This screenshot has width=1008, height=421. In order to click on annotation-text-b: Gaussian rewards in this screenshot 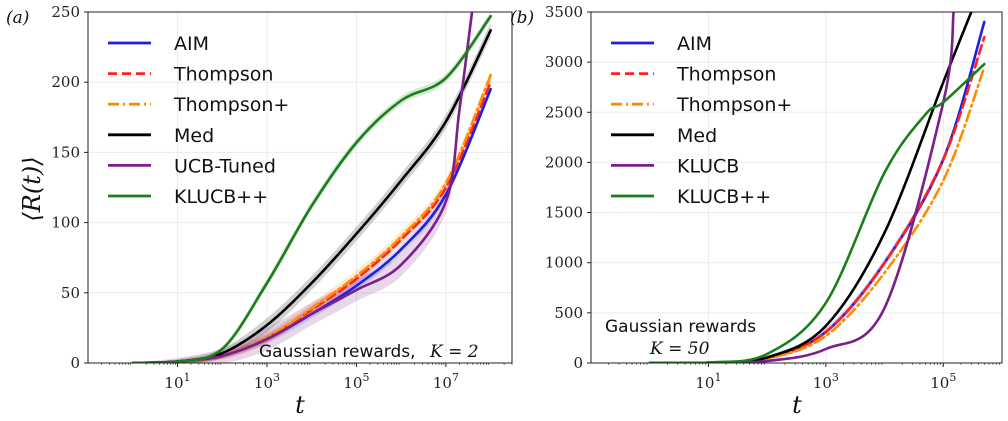, I will do `click(680, 327)`.